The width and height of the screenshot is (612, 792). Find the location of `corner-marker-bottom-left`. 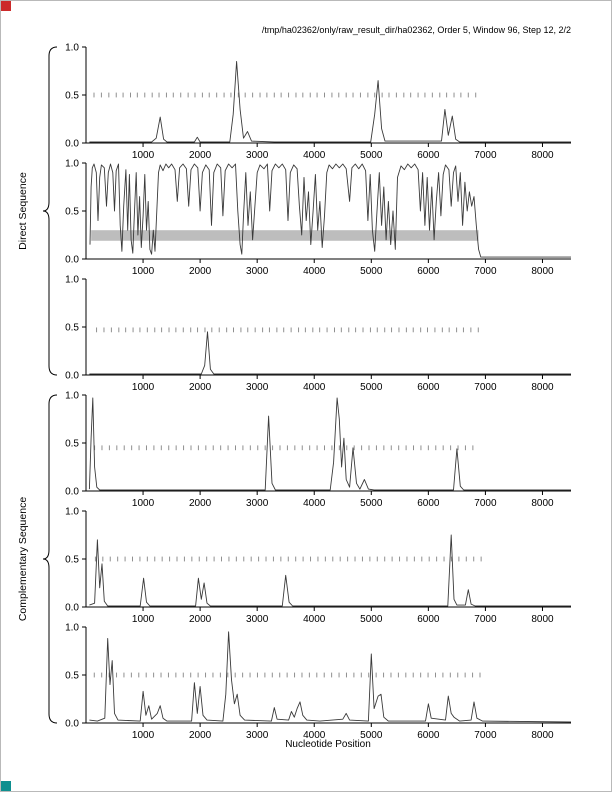

corner-marker-bottom-left is located at coordinates (6, 786).